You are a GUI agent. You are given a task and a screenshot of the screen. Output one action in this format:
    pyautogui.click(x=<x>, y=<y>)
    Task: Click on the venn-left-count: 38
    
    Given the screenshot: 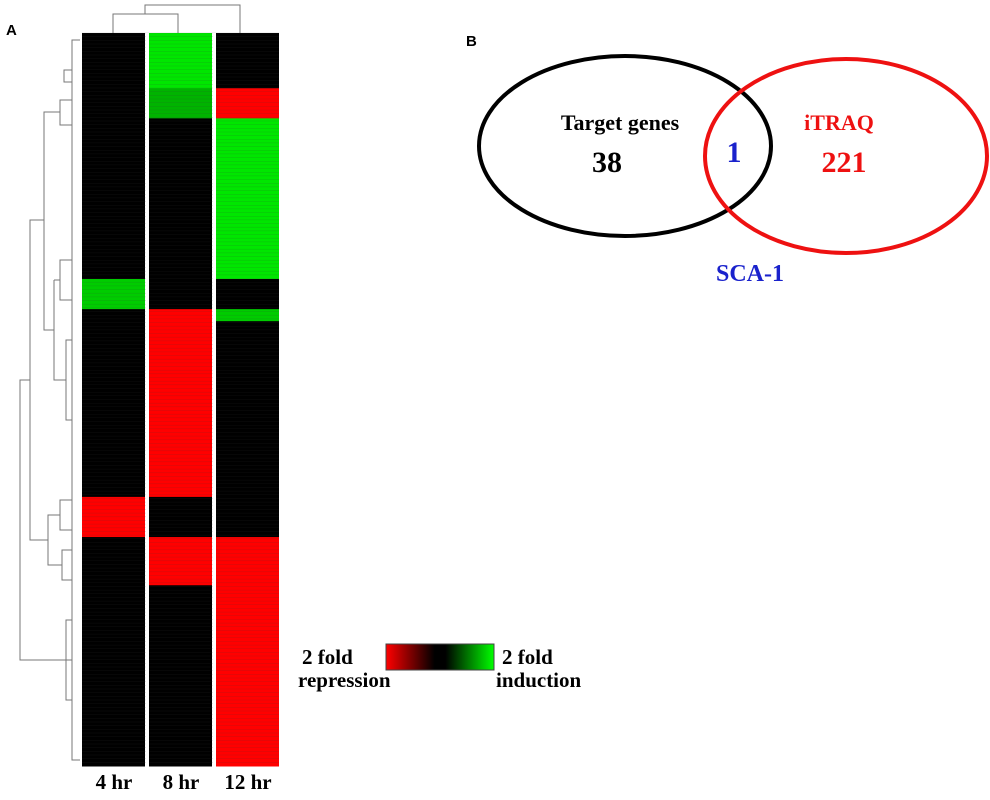 What is the action you would take?
    pyautogui.click(x=607, y=162)
    